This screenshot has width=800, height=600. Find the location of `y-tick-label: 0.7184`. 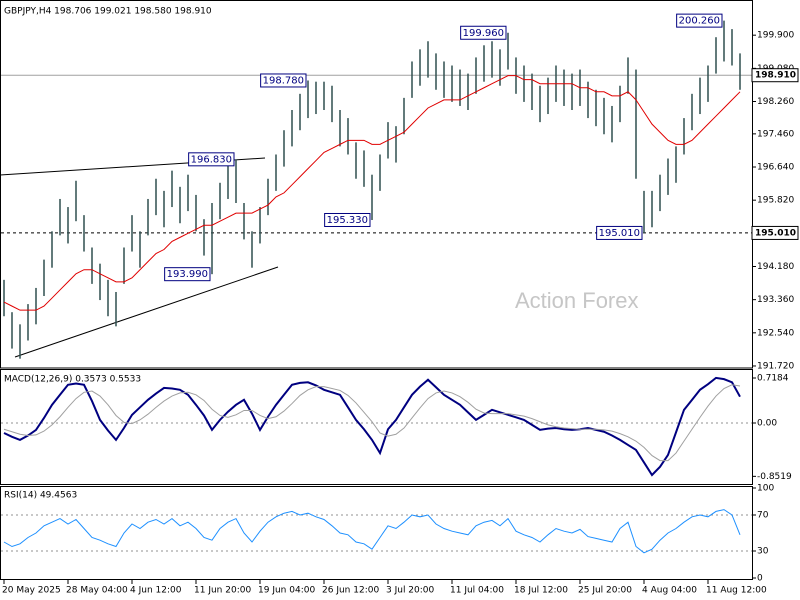

y-tick-label: 0.7184 is located at coordinates (773, 378).